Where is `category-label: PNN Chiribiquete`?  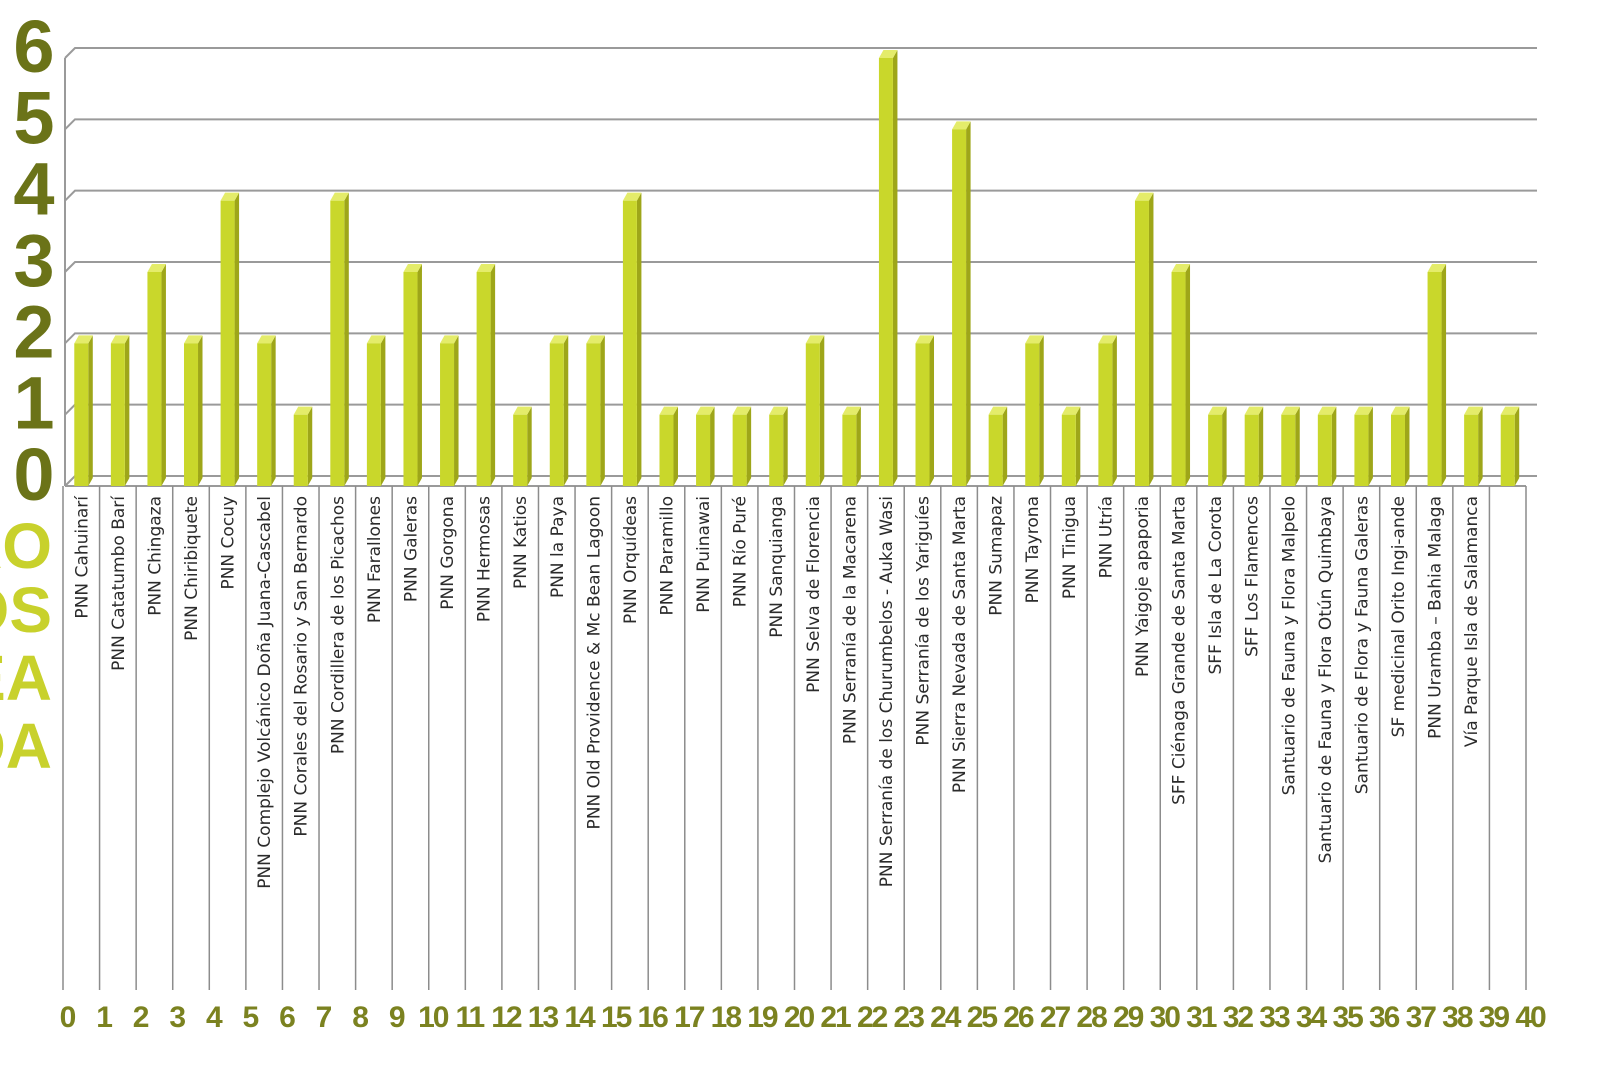 category-label: PNN Chiribiquete is located at coordinates (192, 568).